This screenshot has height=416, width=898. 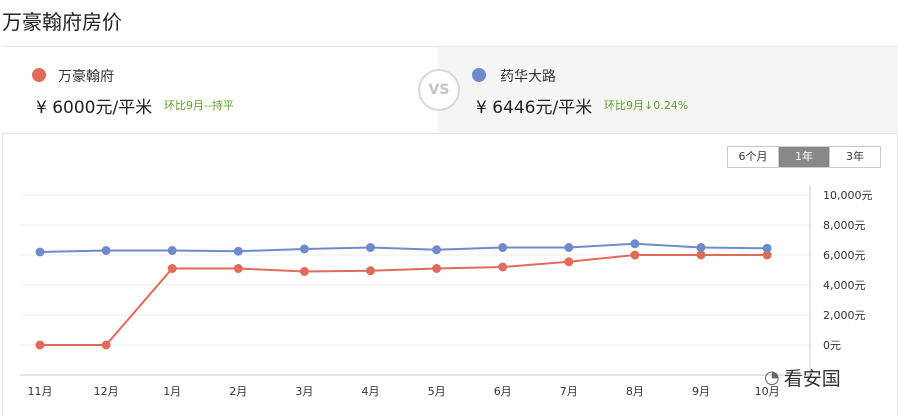 What do you see at coordinates (528, 77) in the screenshot?
I see `right-property-name: 药华大路` at bounding box center [528, 77].